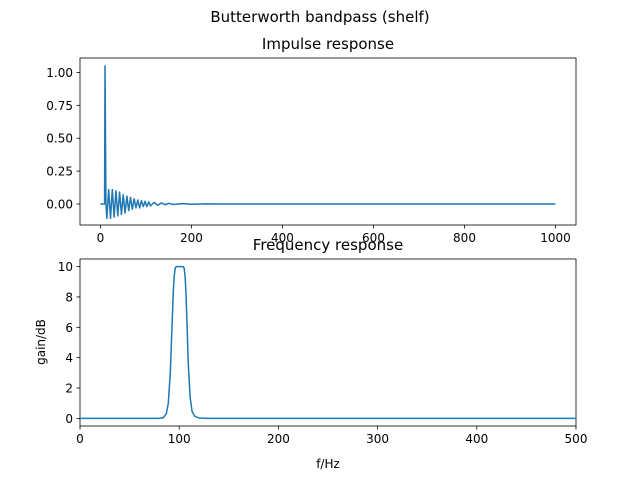 The width and height of the screenshot is (640, 484). I want to click on impulse-response-x-tick-label: 800, so click(464, 238).